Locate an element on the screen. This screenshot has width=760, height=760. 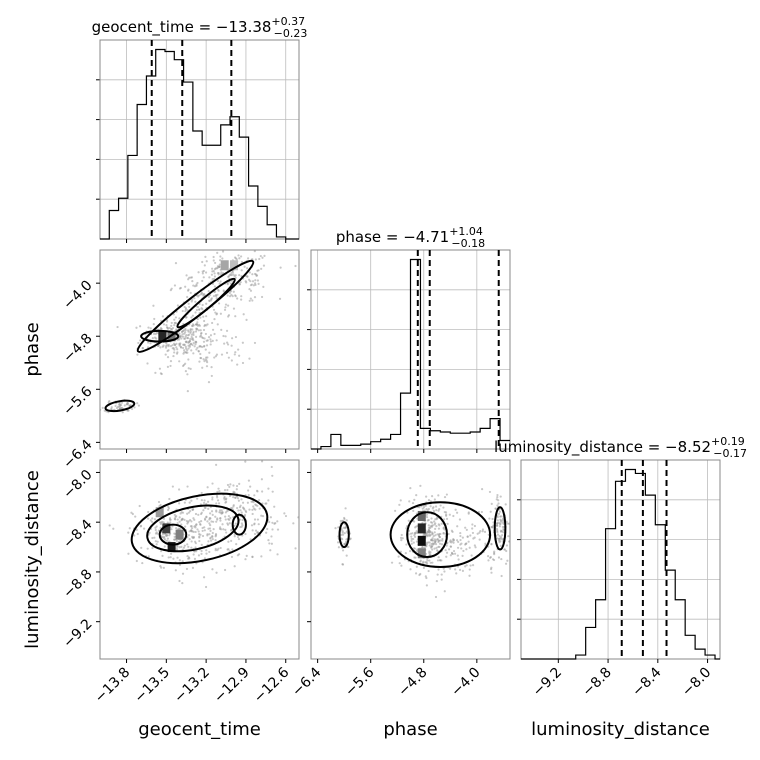
title-main: luminosity_distance = −8.52 is located at coordinates (602, 447).